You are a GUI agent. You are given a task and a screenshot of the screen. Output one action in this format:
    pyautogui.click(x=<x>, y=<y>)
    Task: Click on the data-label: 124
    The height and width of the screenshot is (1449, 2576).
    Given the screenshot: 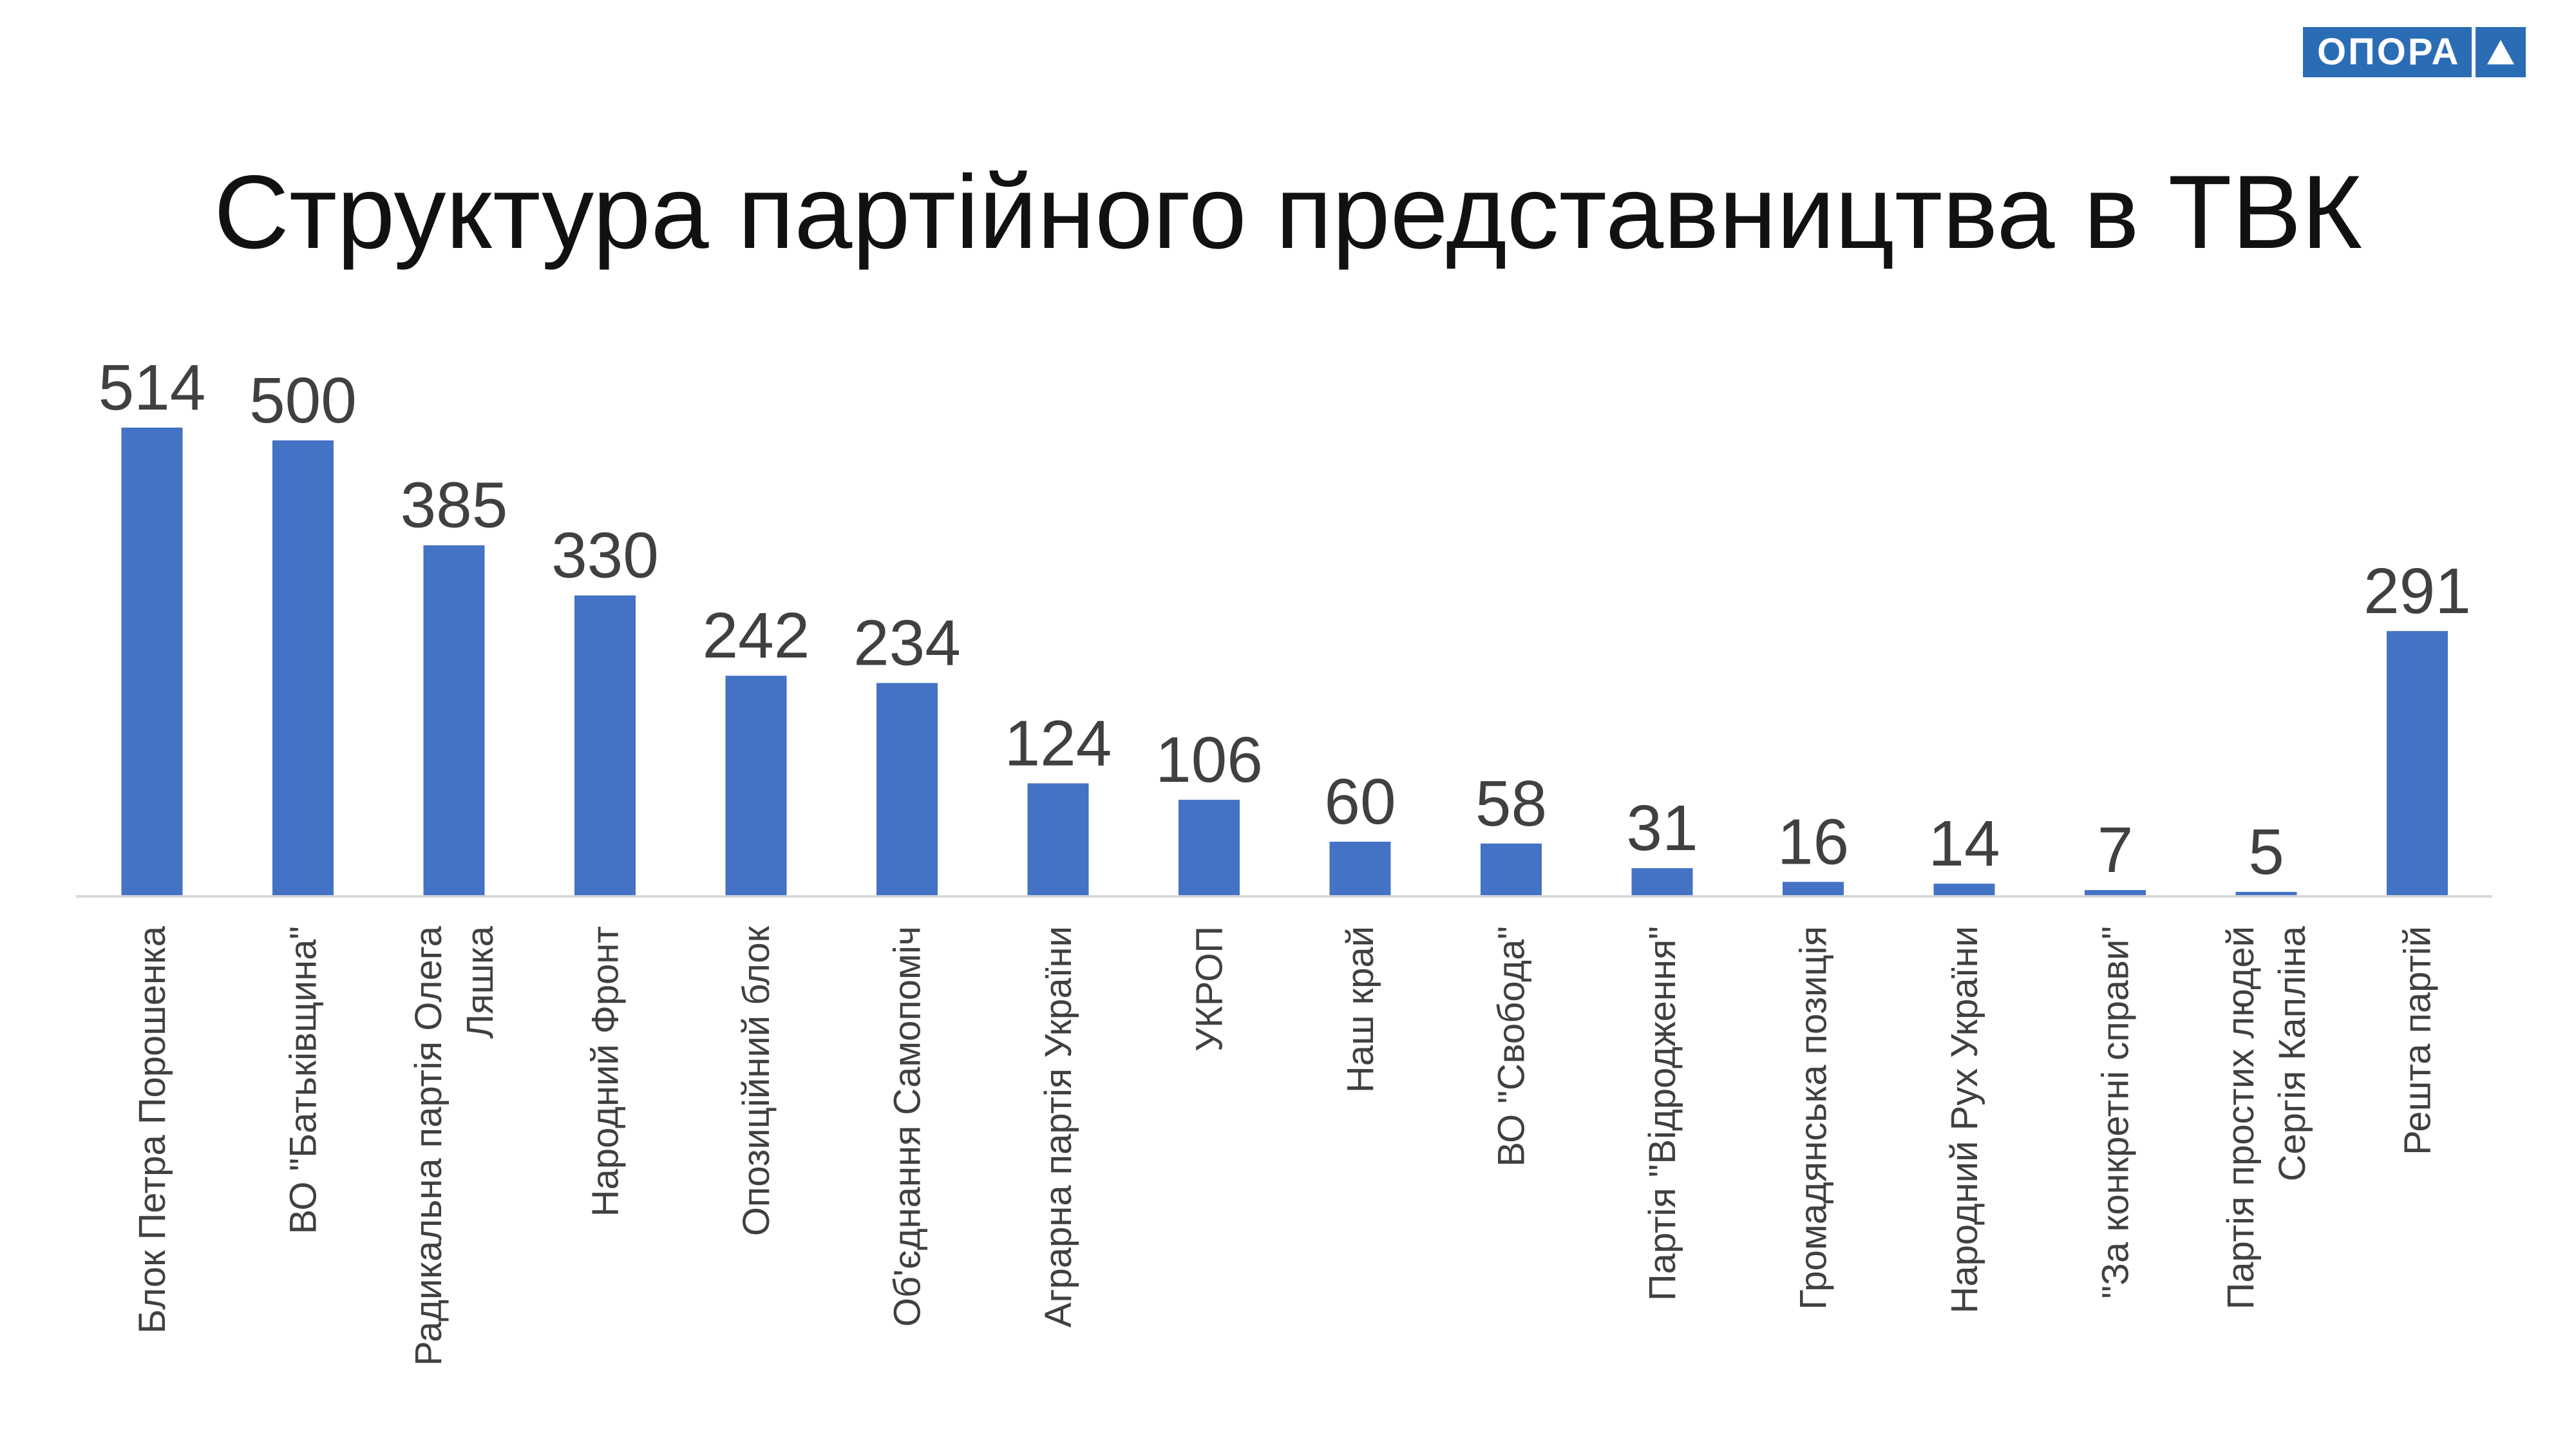 What is the action you would take?
    pyautogui.click(x=1059, y=743)
    